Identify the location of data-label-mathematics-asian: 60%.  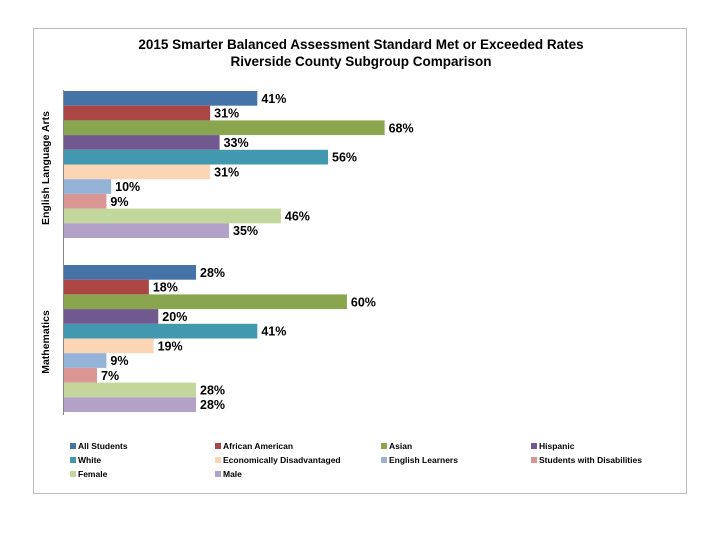
(363, 302).